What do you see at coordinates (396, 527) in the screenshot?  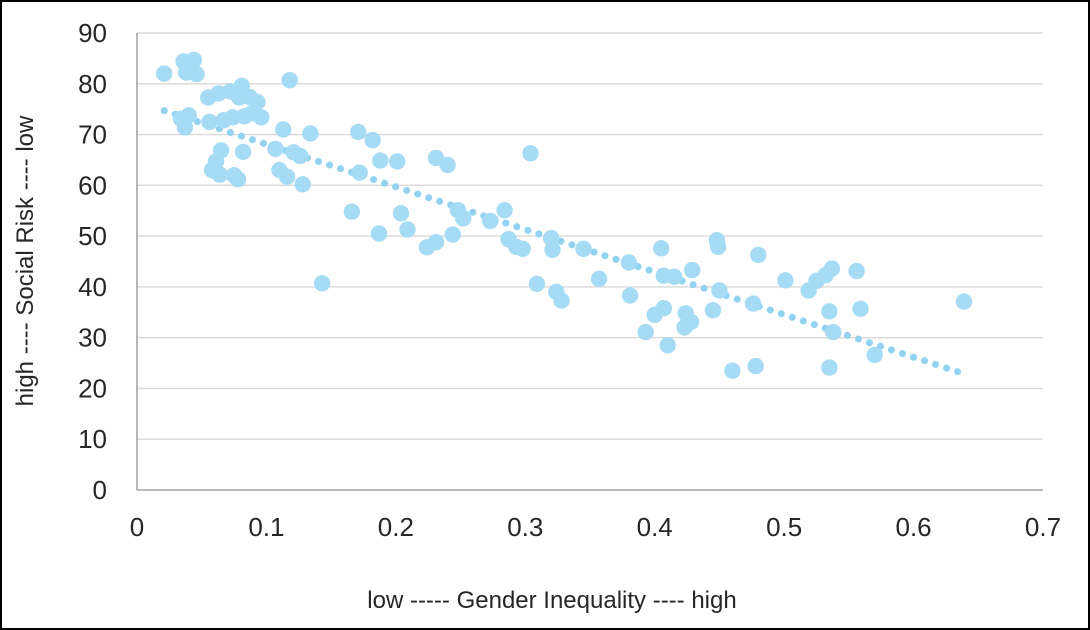 I see `x-tick-label: 0.2` at bounding box center [396, 527].